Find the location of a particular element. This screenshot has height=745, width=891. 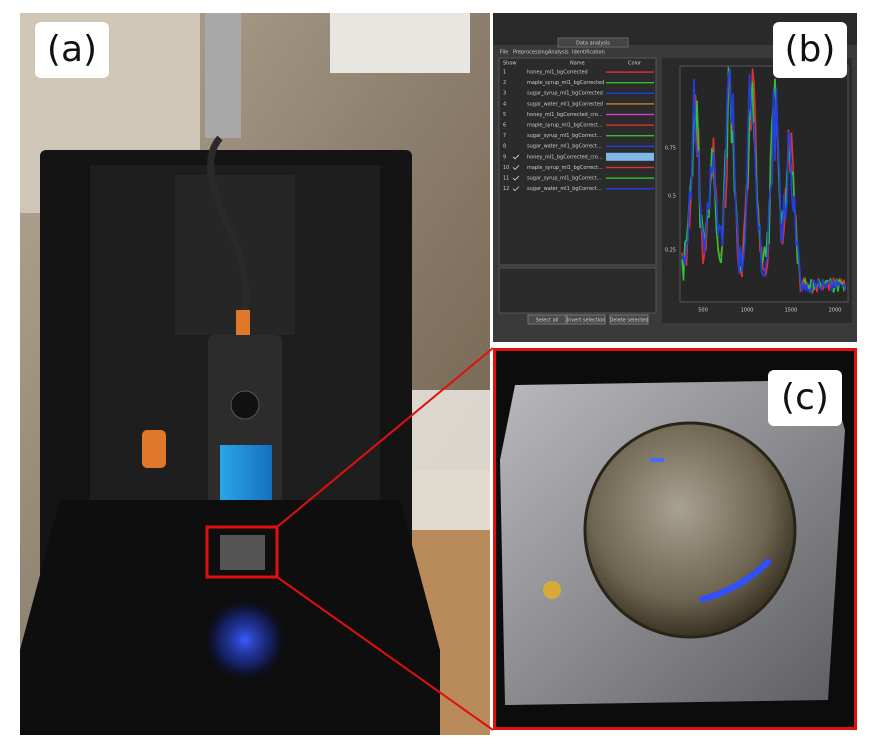

knob is located at coordinates (154, 449).